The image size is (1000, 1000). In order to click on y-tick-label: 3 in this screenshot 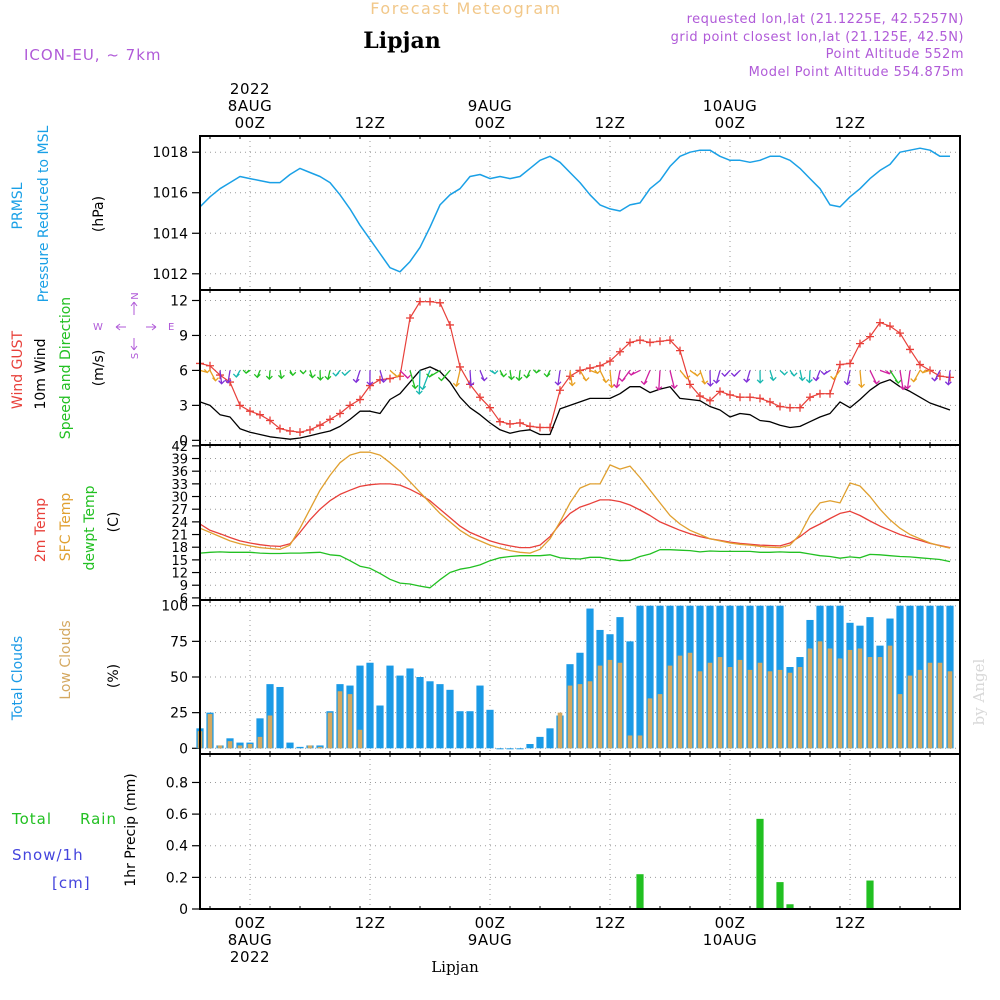, I will do `click(183, 406)`.